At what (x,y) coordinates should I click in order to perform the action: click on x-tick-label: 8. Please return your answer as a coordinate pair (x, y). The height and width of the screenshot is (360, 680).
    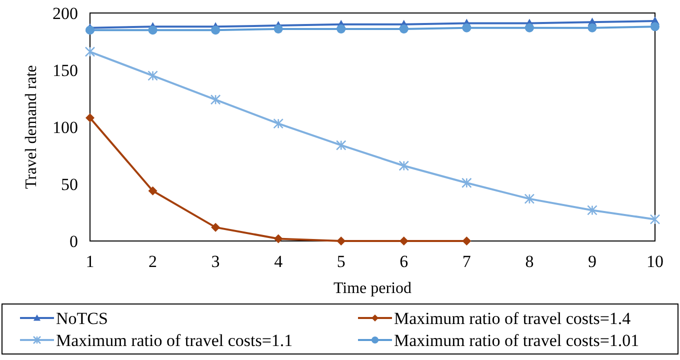
    Looking at the image, I should click on (529, 261).